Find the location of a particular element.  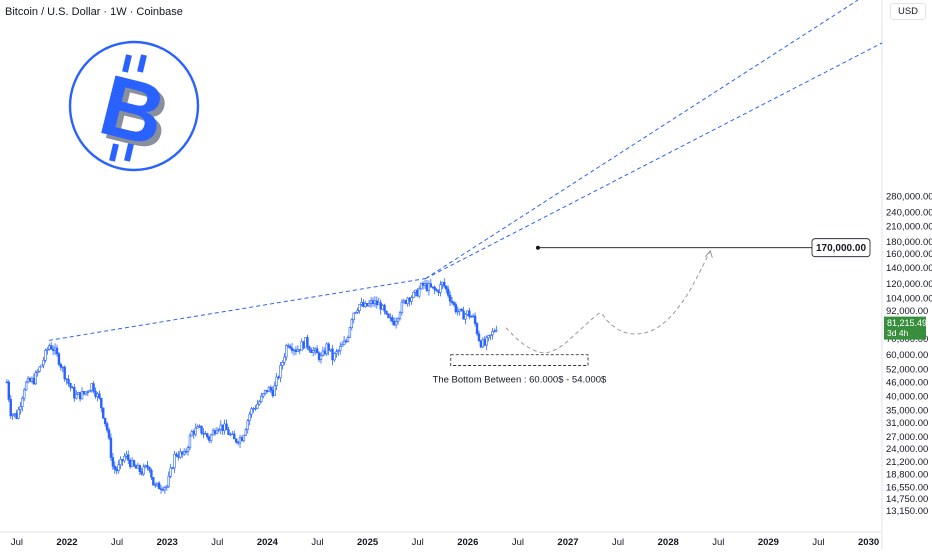

y-tick-label: 40,000.00 is located at coordinates (907, 397).